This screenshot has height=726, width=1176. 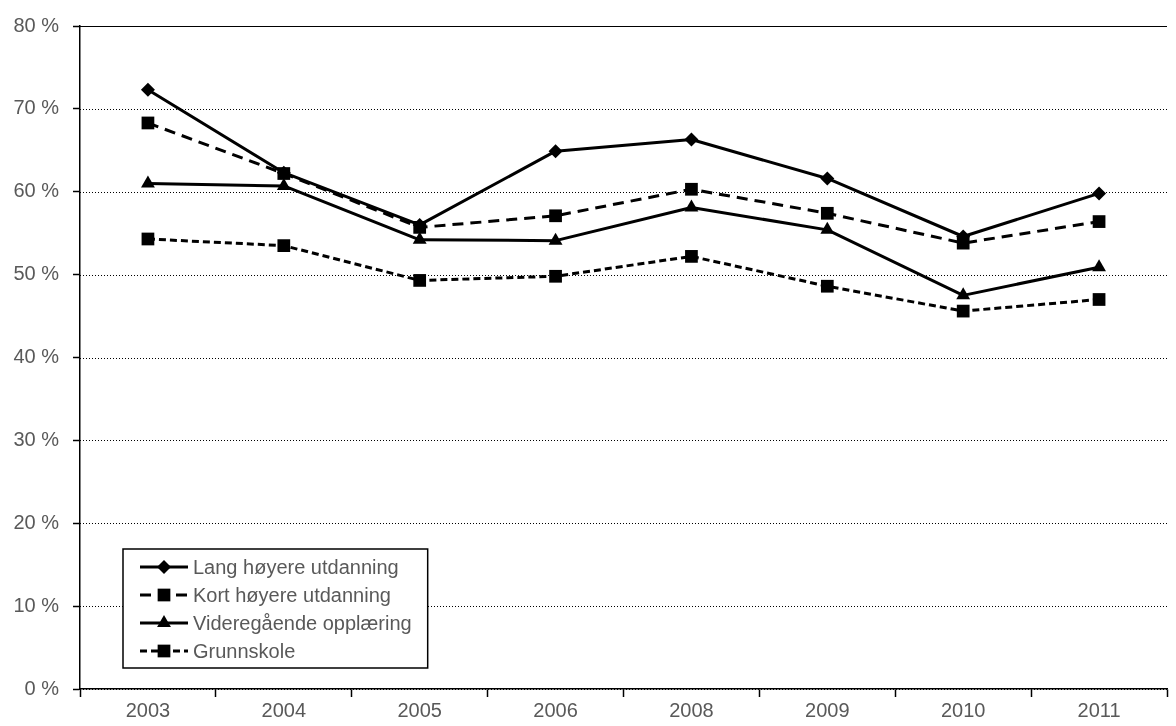 I want to click on x-tick-label: 2006, so click(x=555, y=709).